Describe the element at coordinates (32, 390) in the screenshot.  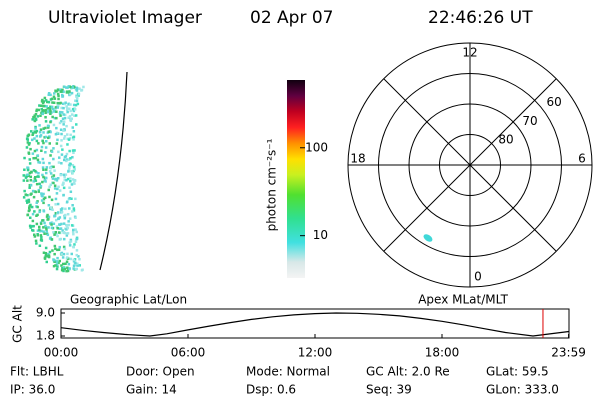
I see `status-field: IP: 36.0` at that location.